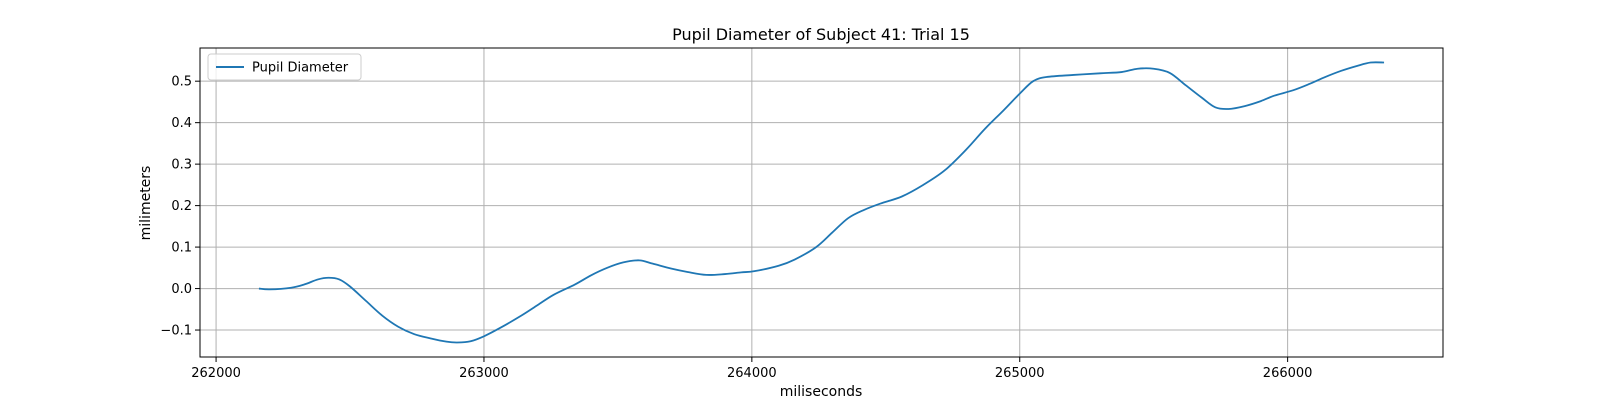 This screenshot has height=400, width=1600. What do you see at coordinates (181, 82) in the screenshot?
I see `y-tick-label: 0.5` at bounding box center [181, 82].